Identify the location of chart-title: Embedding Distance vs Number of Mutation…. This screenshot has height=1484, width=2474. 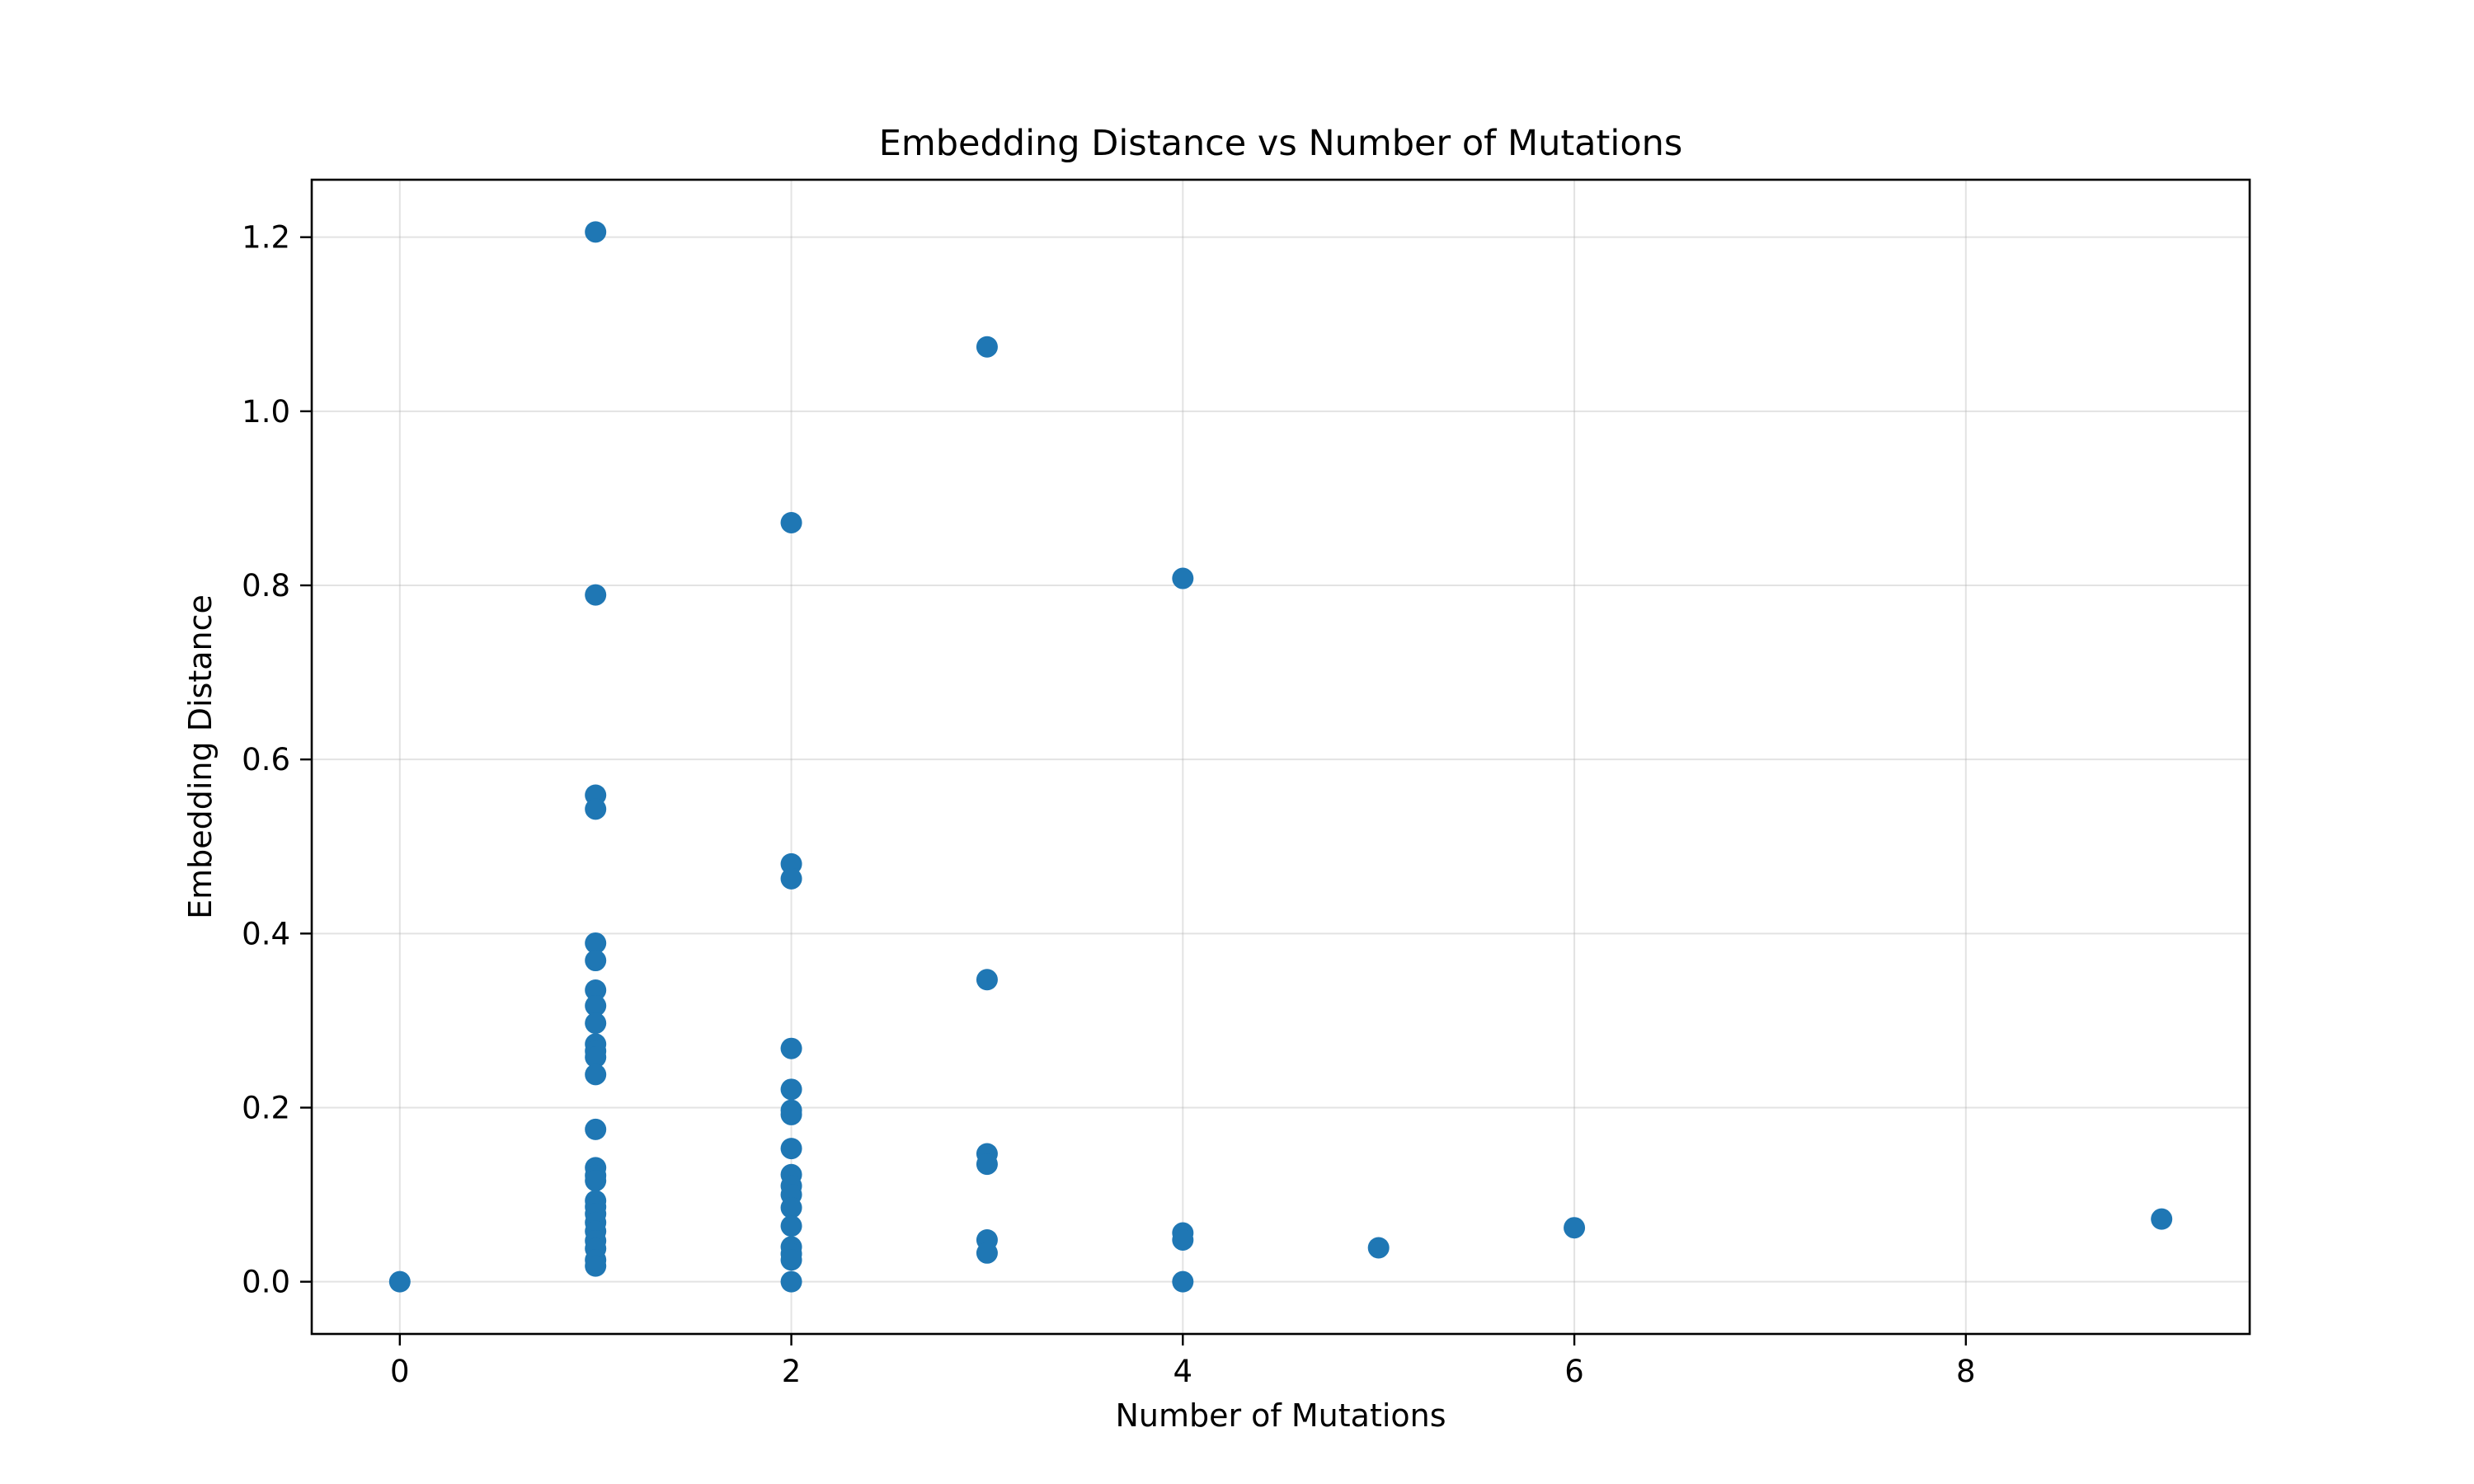
(1281, 143).